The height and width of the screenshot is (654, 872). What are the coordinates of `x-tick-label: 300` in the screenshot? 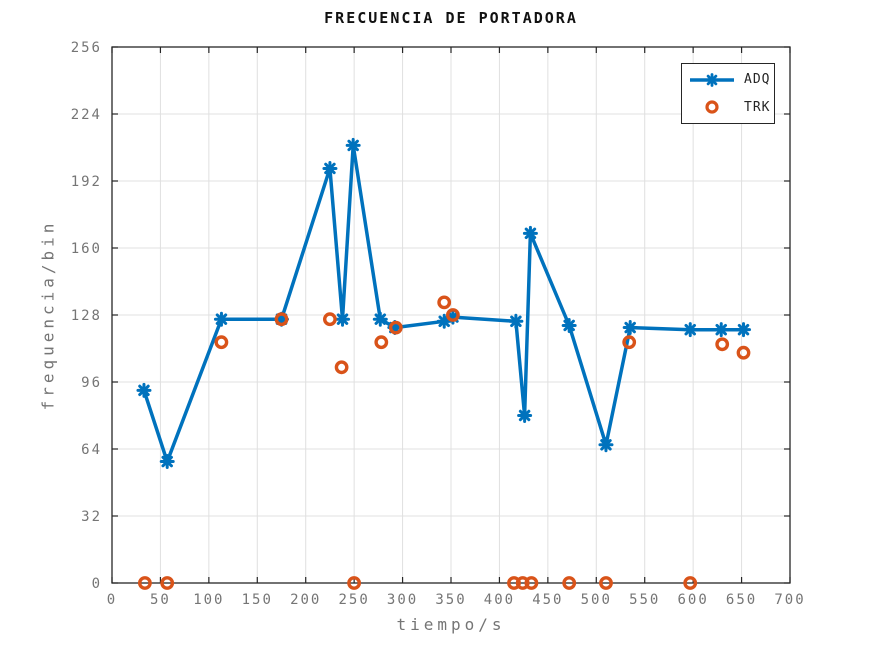 It's located at (402, 600).